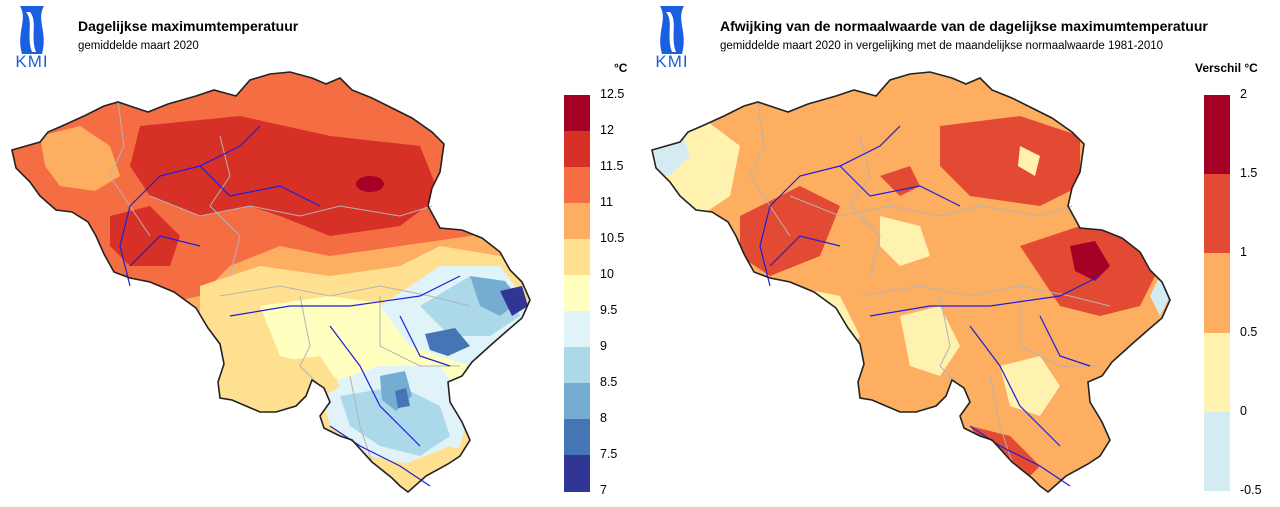  Describe the element at coordinates (606, 202) in the screenshot. I see `legend-tick-label: 11` at that location.